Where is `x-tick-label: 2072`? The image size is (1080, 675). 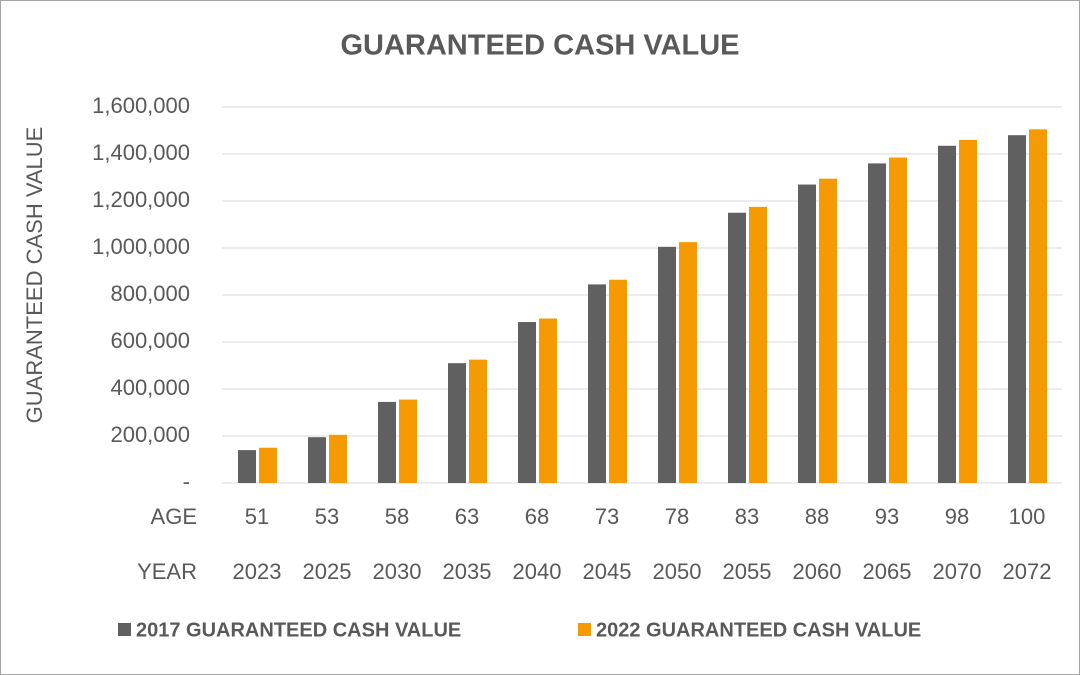 x-tick-label: 2072 is located at coordinates (1027, 571).